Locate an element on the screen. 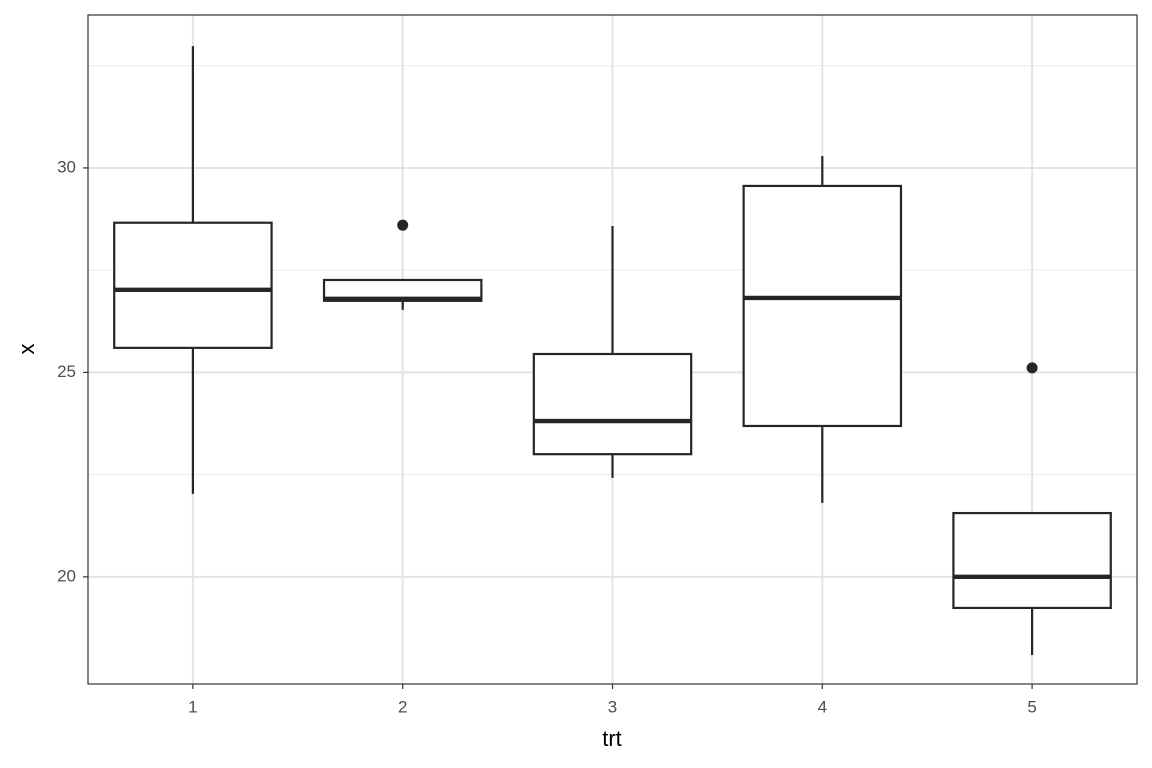 This screenshot has width=1152, height=768. x-tick-label: 4 is located at coordinates (822, 706).